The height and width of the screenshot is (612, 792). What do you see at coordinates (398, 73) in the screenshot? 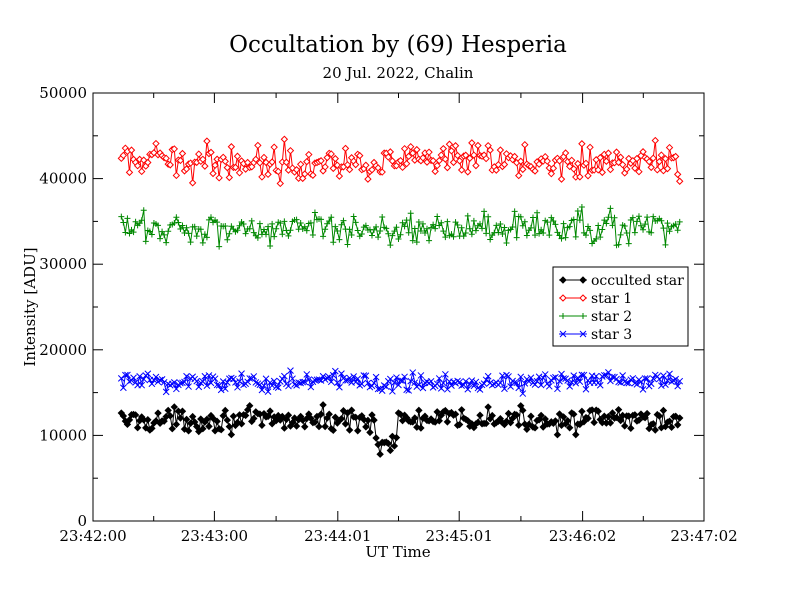
I see `chart-subtitle: 20 Jul. 2022, Chalin` at bounding box center [398, 73].